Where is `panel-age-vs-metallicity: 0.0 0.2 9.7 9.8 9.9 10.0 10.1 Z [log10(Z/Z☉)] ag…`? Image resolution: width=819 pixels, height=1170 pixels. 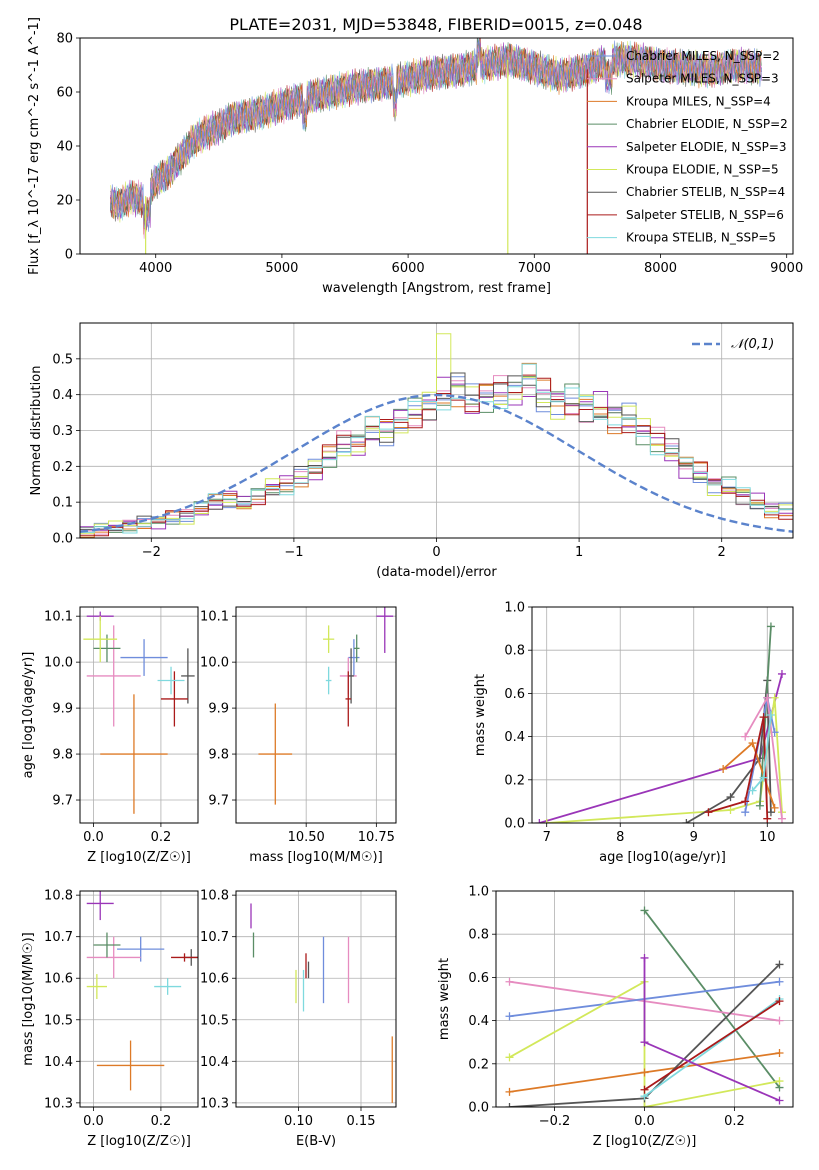
panel-age-vs-metallicity: 0.0 0.2 9.7 9.8 9.9 10.0 10.1 Z [log10(Z/Z☉)] ag… is located at coordinates (110, 735).